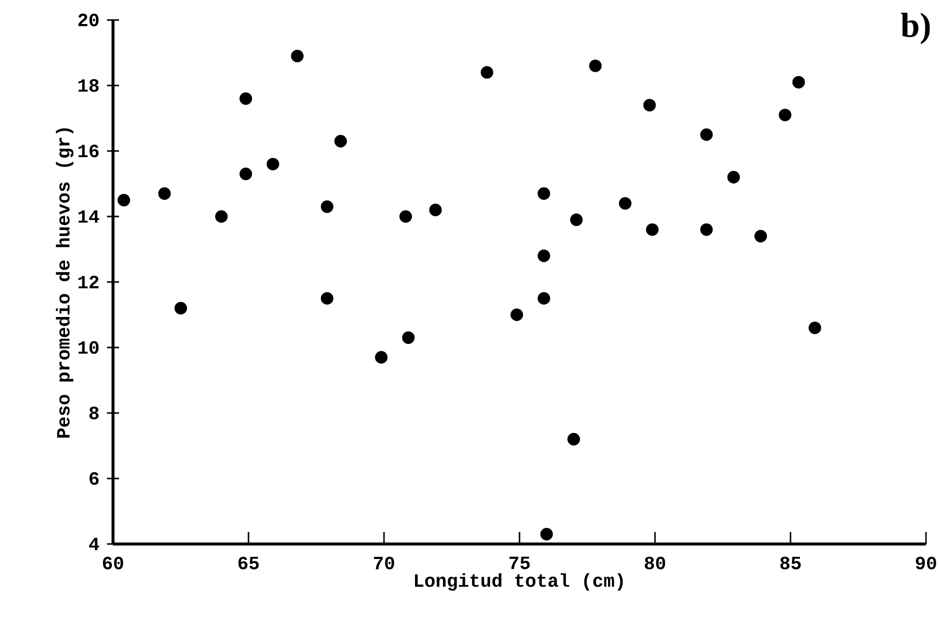  I want to click on y-tick-label: 6, so click(94, 478).